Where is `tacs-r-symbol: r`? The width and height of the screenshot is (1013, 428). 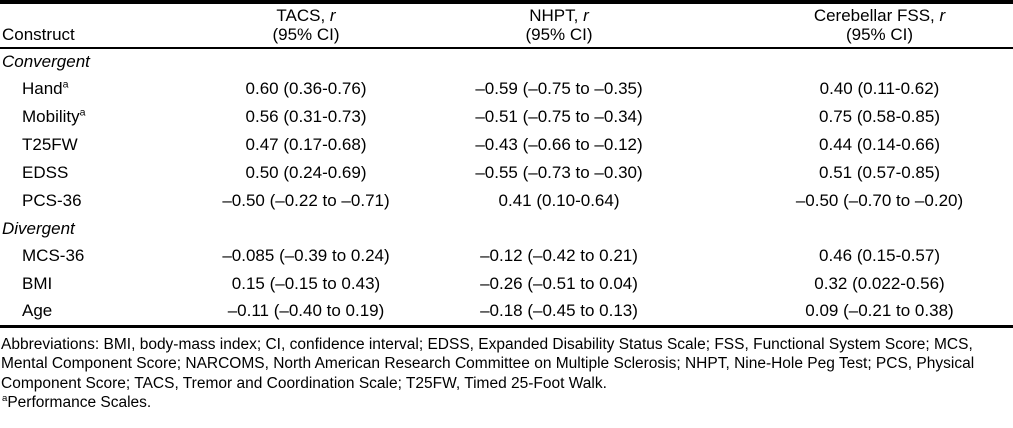
tacs-r-symbol: r is located at coordinates (332, 15).